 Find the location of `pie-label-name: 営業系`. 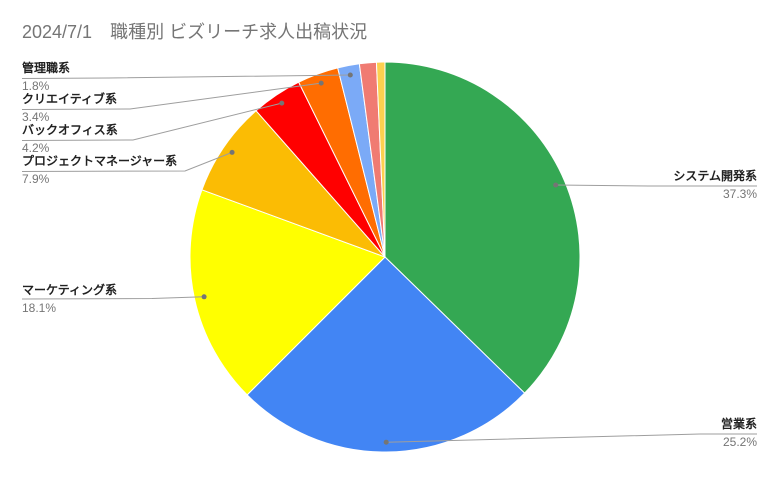

pie-label-name: 営業系 is located at coordinates (738, 424).